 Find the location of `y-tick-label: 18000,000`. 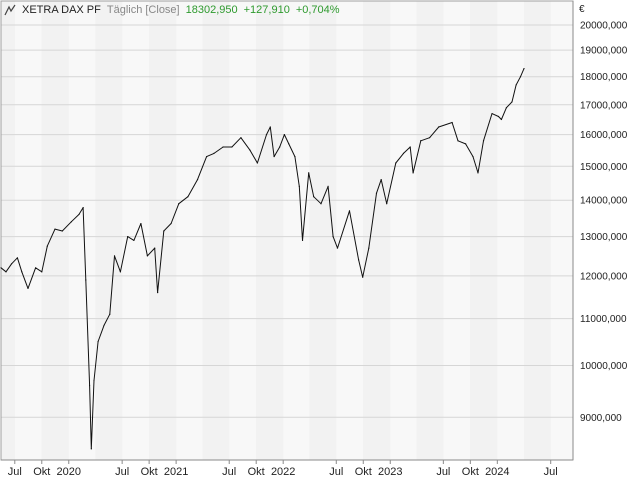

y-tick-label: 18000,000 is located at coordinates (604, 77).